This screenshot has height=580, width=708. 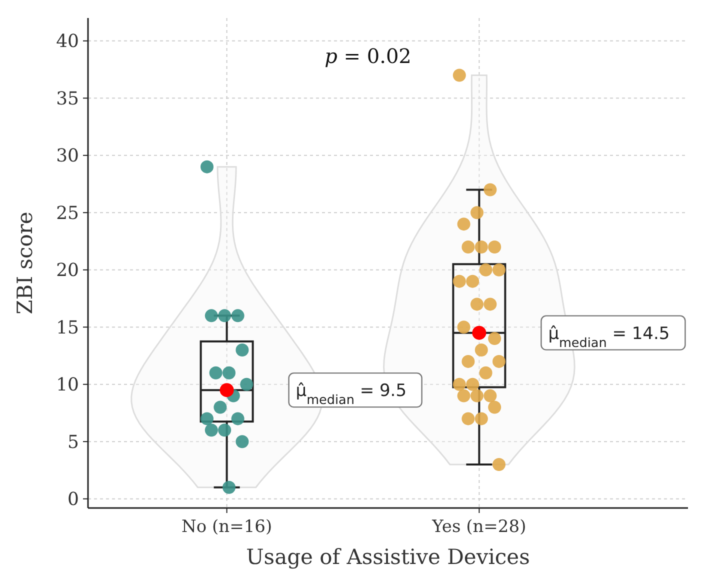 What do you see at coordinates (478, 527) in the screenshot?
I see `x-tick-label: Yes (n=28)` at bounding box center [478, 527].